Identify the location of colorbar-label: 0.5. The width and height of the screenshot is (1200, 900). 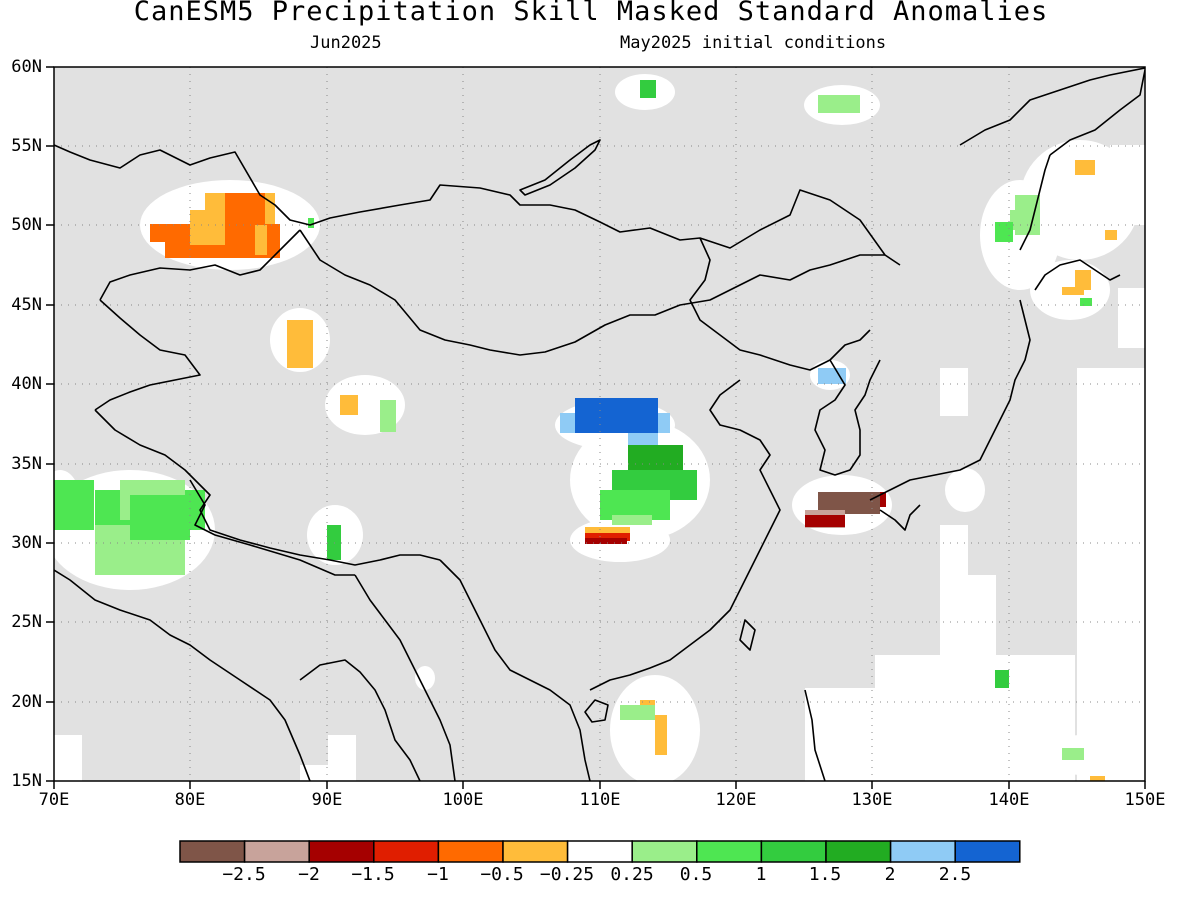
(696, 874).